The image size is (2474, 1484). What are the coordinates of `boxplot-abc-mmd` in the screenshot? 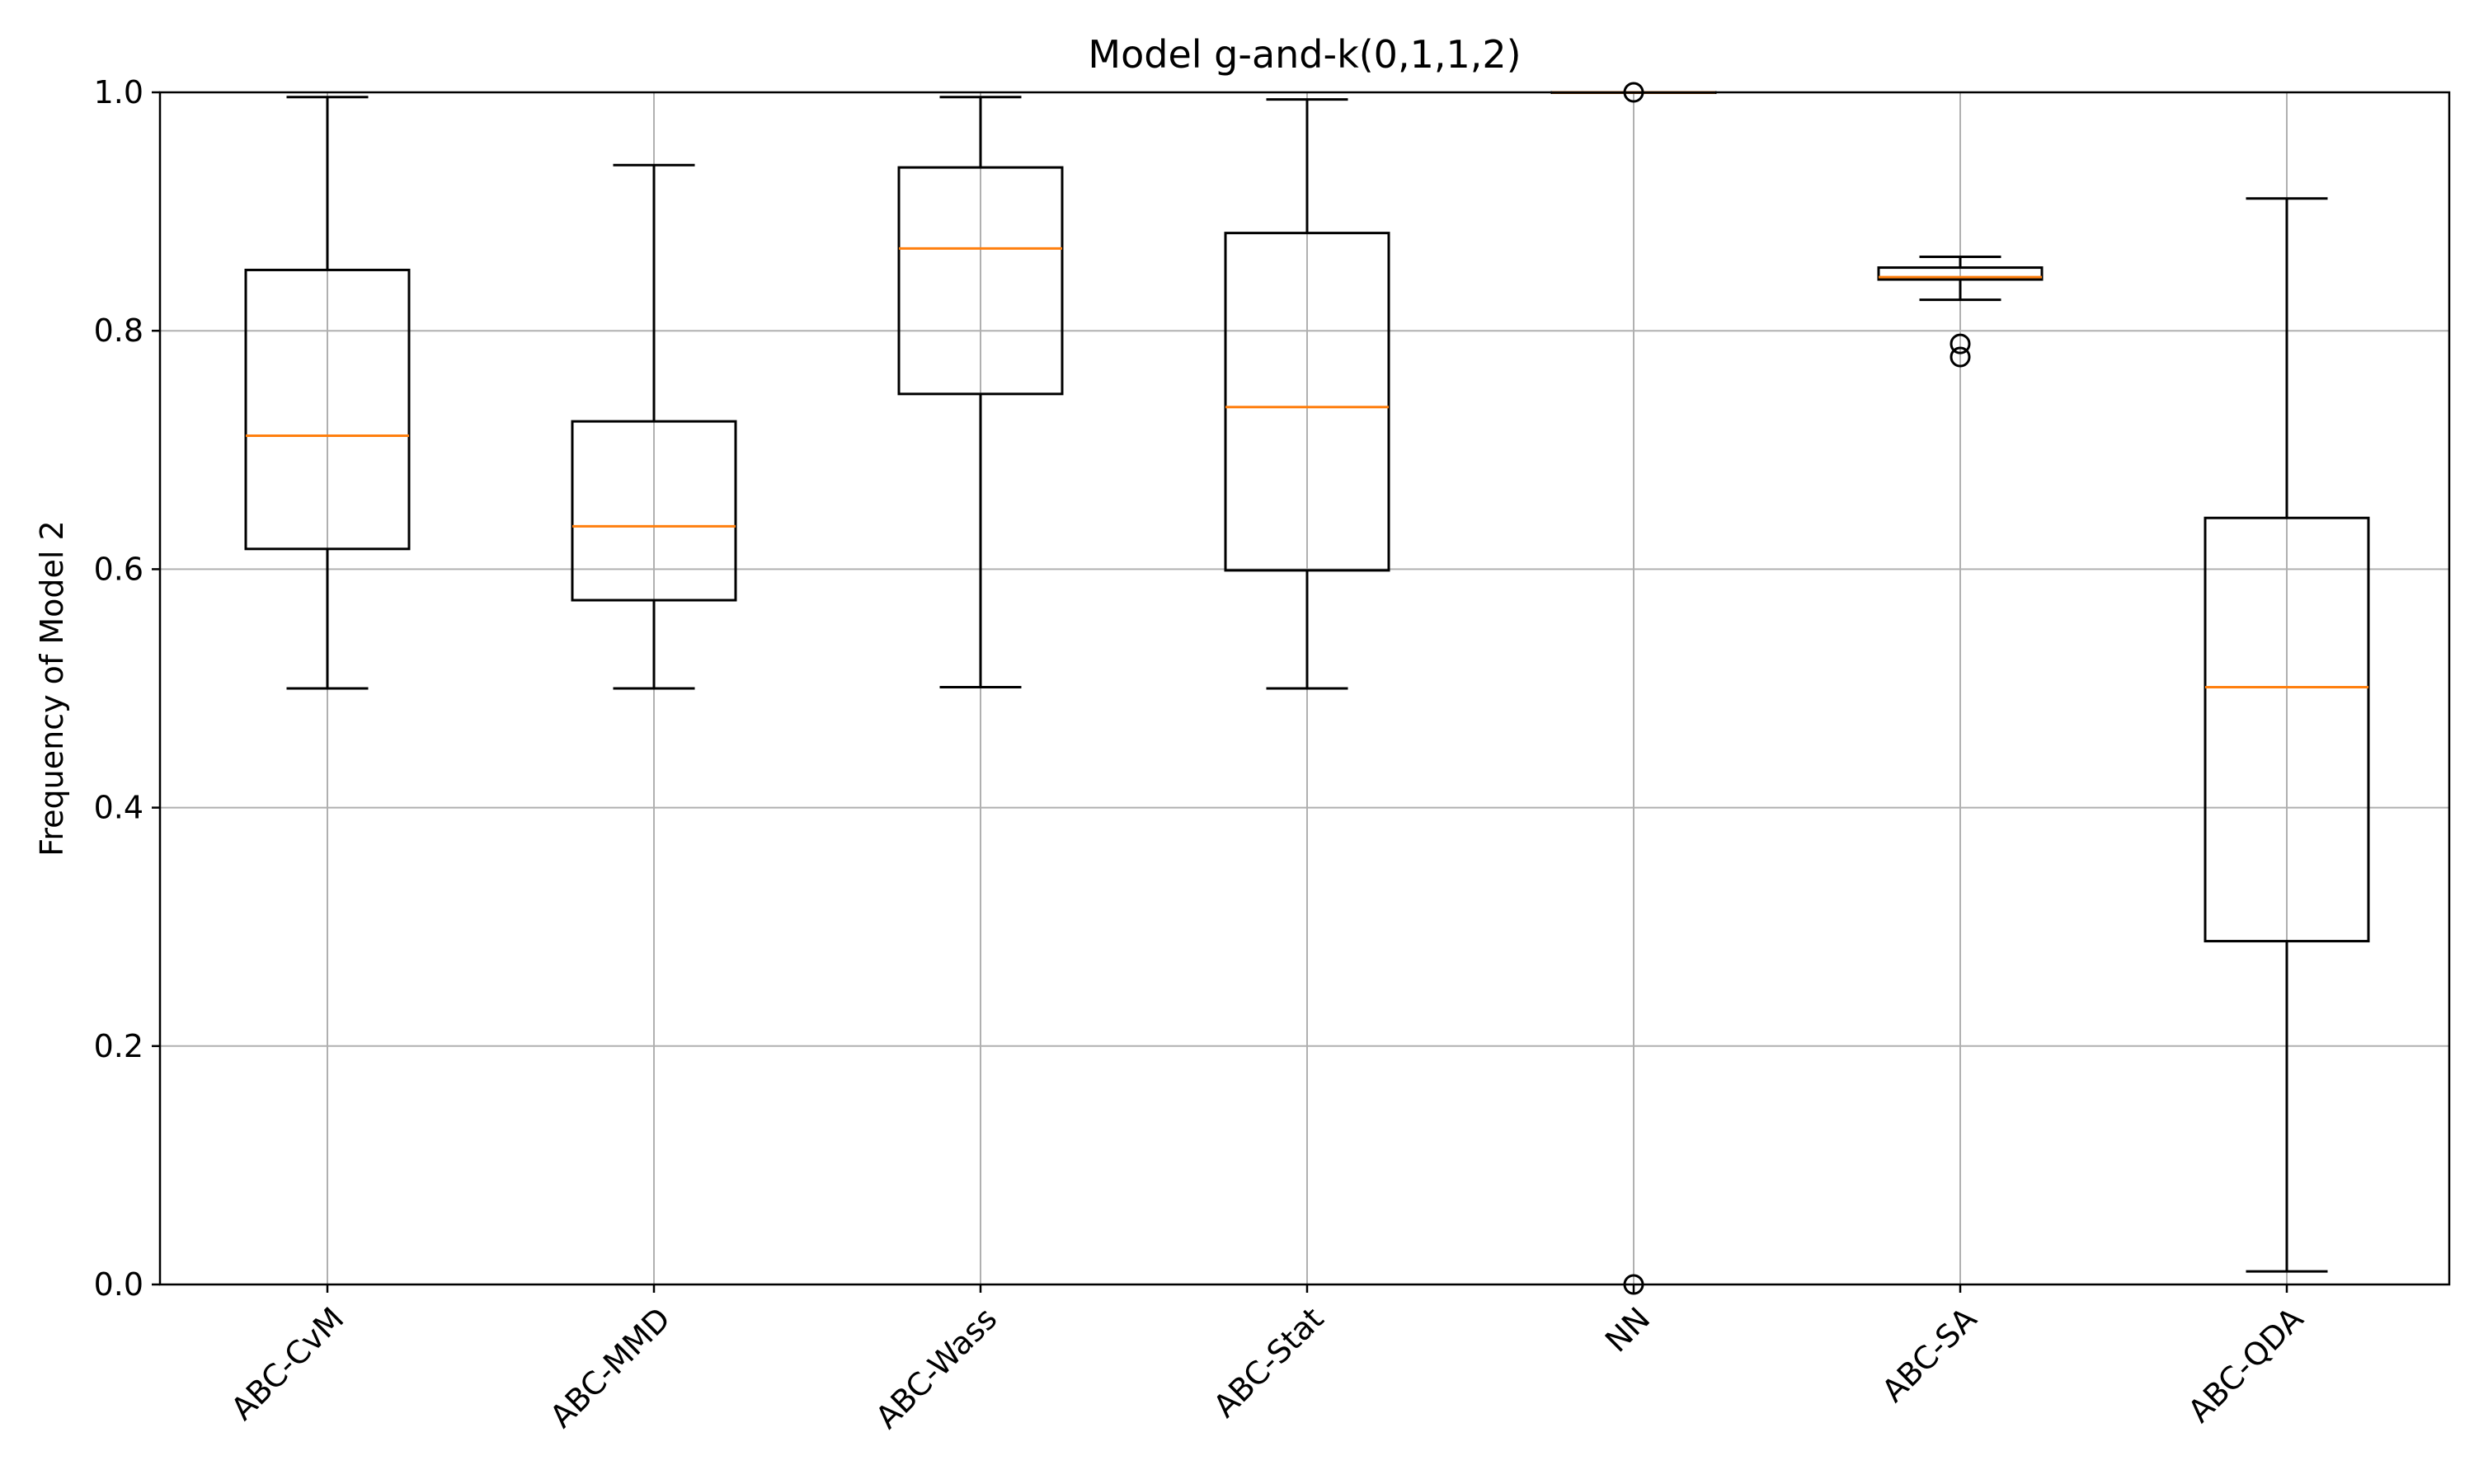 It's located at (654, 426).